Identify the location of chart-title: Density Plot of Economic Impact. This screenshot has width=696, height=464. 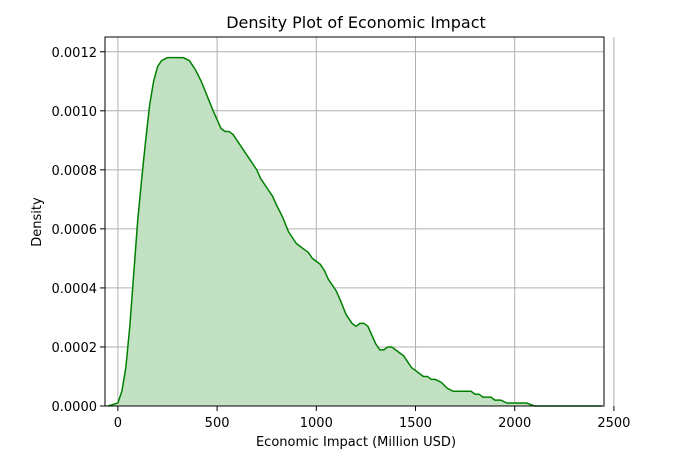
(356, 22).